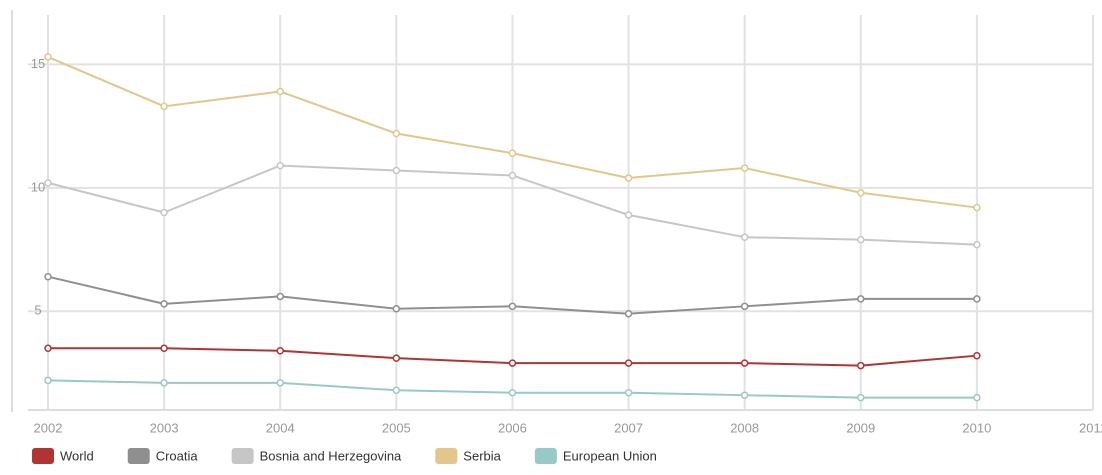 The image size is (1102, 475). What do you see at coordinates (860, 427) in the screenshot?
I see `x-tick-label: 2009` at bounding box center [860, 427].